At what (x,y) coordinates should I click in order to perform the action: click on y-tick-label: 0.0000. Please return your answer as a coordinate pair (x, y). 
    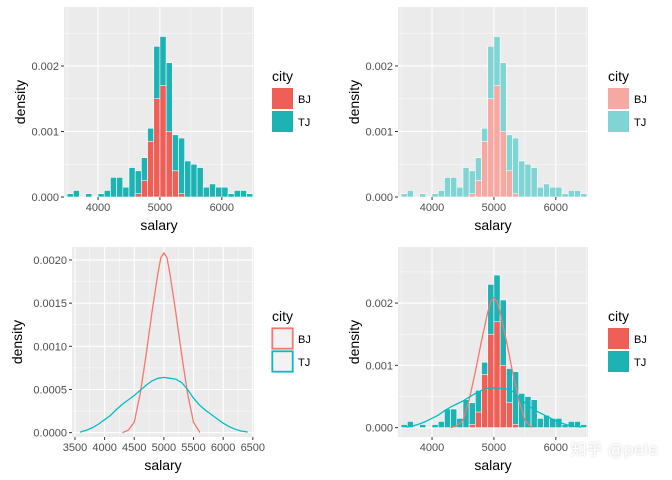
    Looking at the image, I should click on (50, 434).